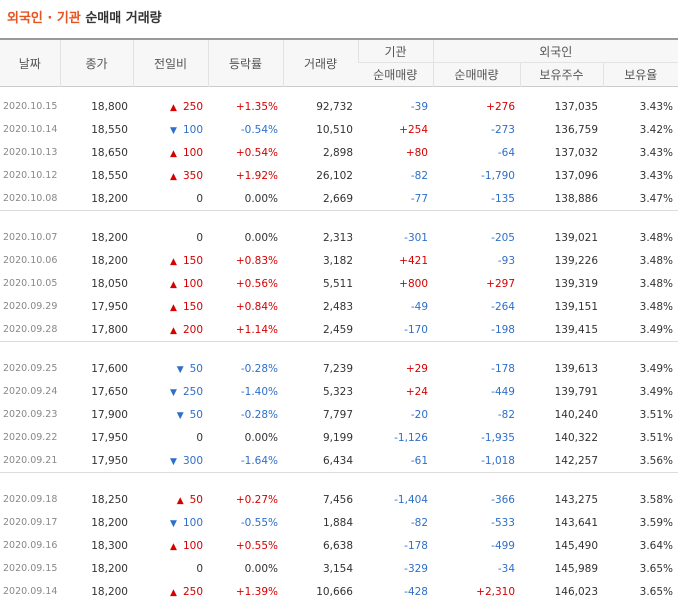 The height and width of the screenshot is (603, 678). I want to click on row-rate: +0.83%, so click(245, 260).